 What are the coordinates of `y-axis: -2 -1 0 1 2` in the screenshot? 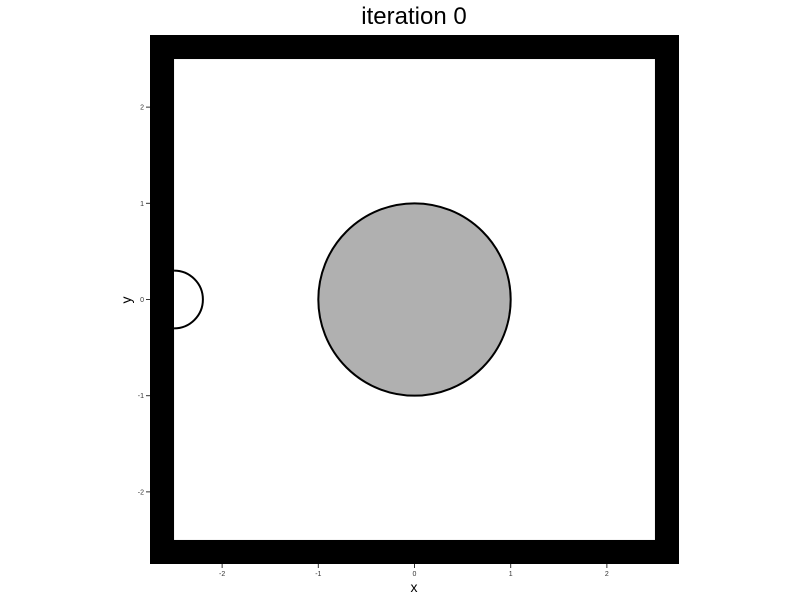 It's located at (144, 300).